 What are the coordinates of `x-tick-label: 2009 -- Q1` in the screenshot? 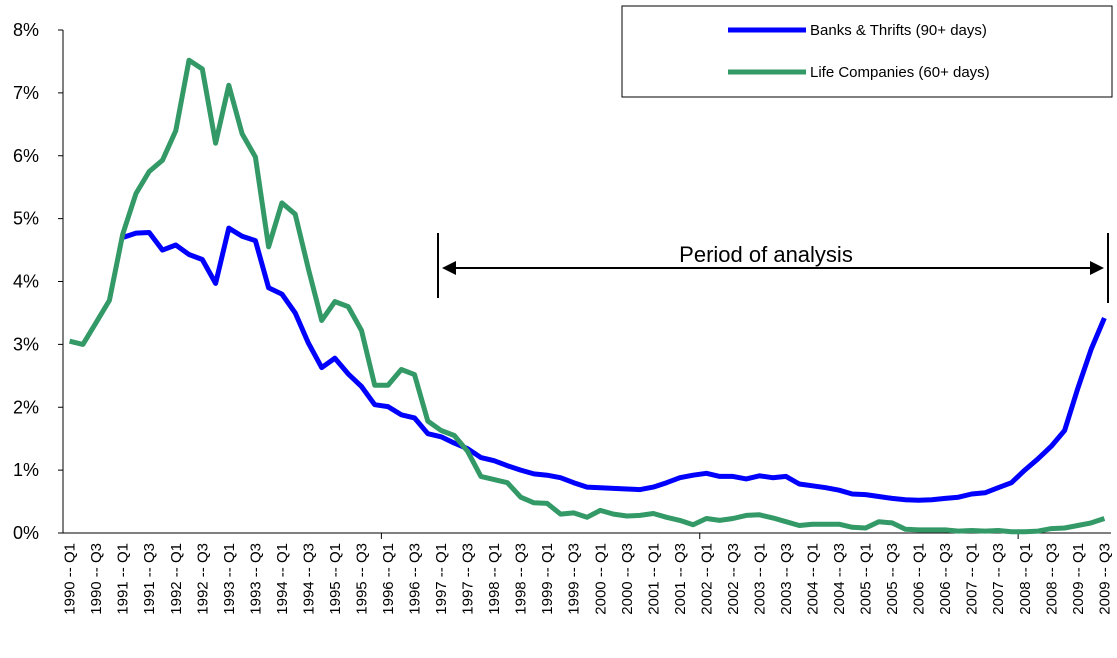 It's located at (1078, 579).